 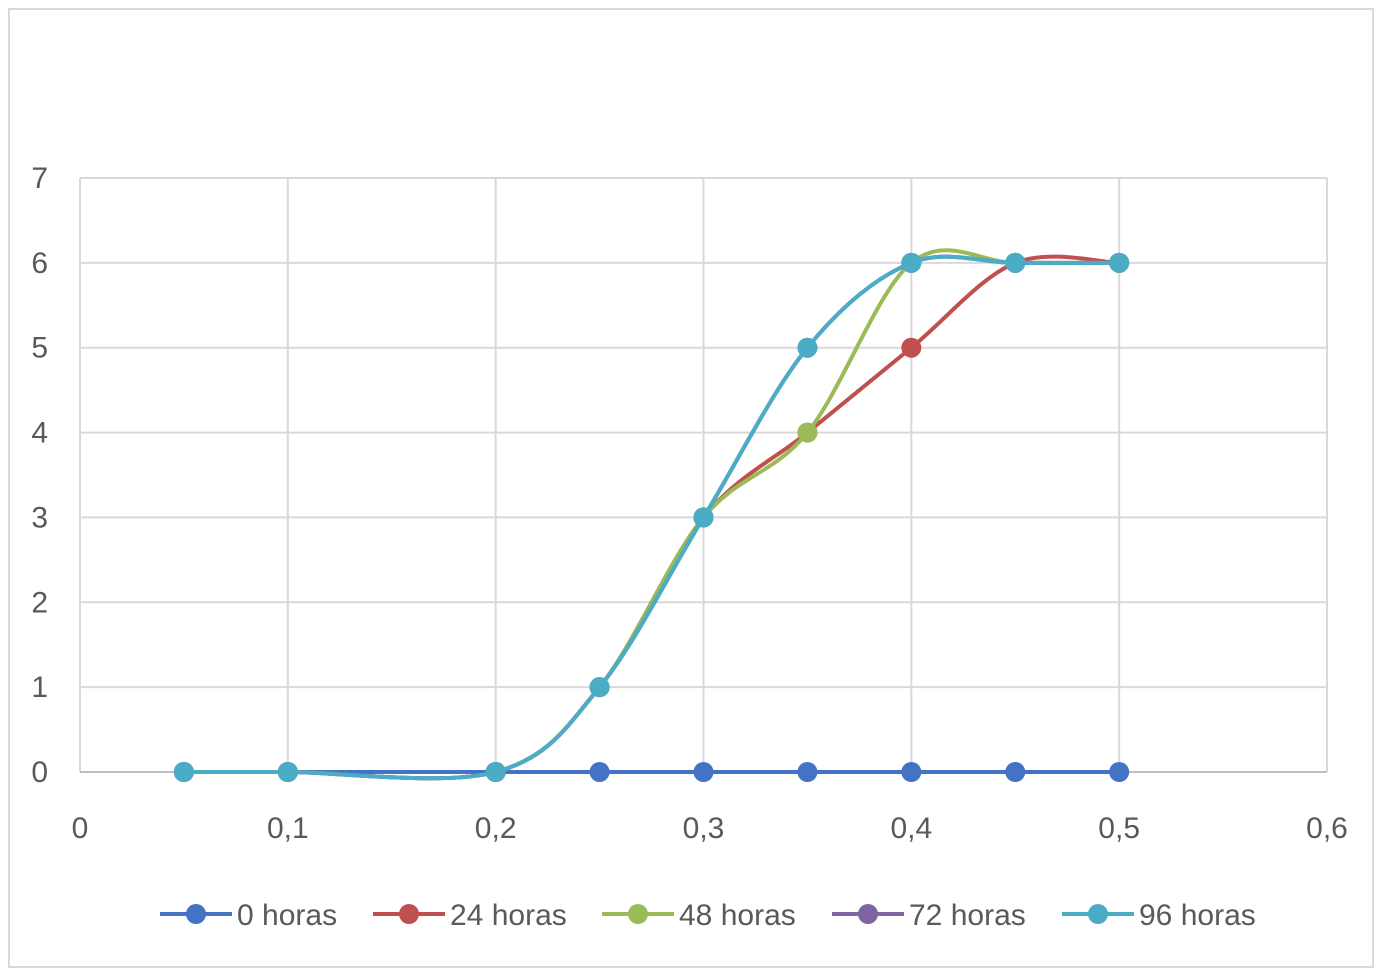 I want to click on legend-item: 0 horas, so click(x=248, y=915).